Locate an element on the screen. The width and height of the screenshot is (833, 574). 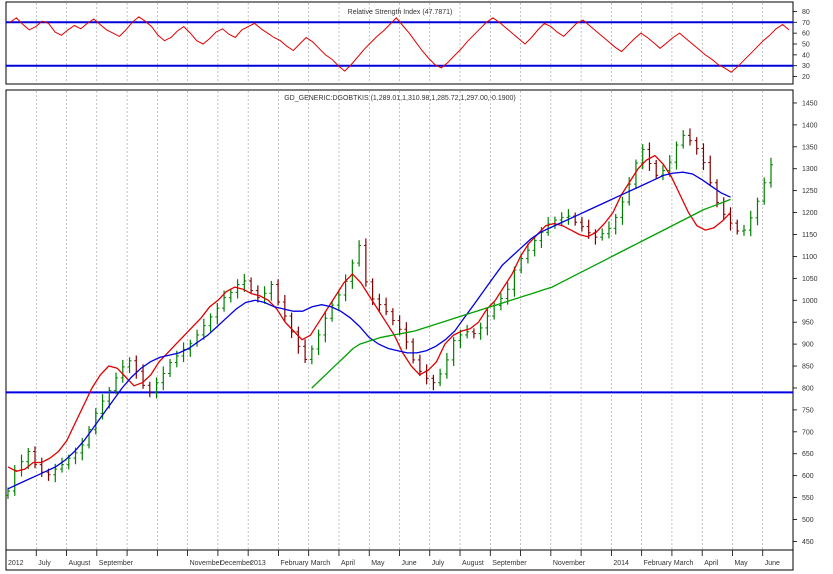
rsi-y-tick-label: 30 is located at coordinates (806, 66).